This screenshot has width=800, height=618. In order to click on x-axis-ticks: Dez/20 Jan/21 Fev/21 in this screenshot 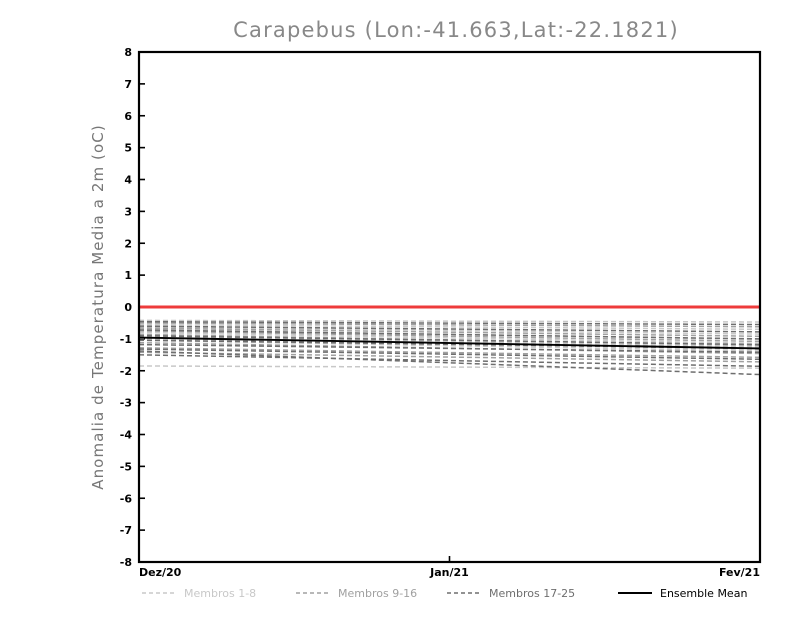, I will do `click(449, 567)`.